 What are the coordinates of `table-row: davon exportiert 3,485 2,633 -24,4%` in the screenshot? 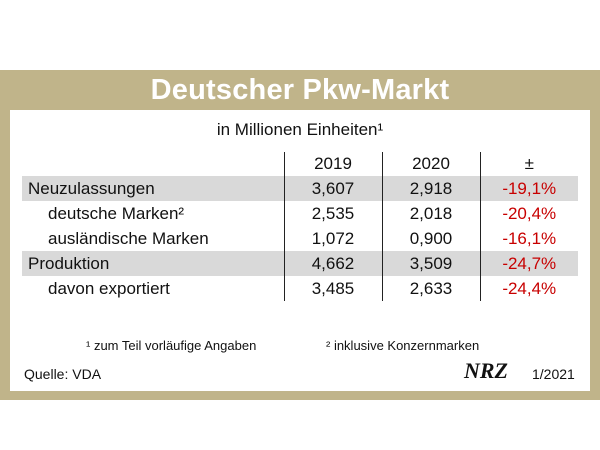 It's located at (300, 288).